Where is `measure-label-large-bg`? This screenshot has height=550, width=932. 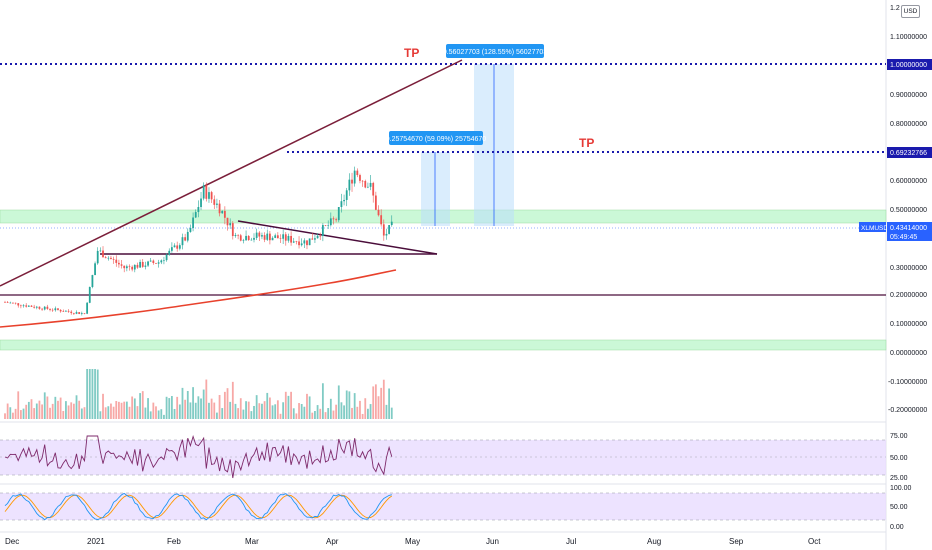
measure-label-large-bg is located at coordinates (495, 51).